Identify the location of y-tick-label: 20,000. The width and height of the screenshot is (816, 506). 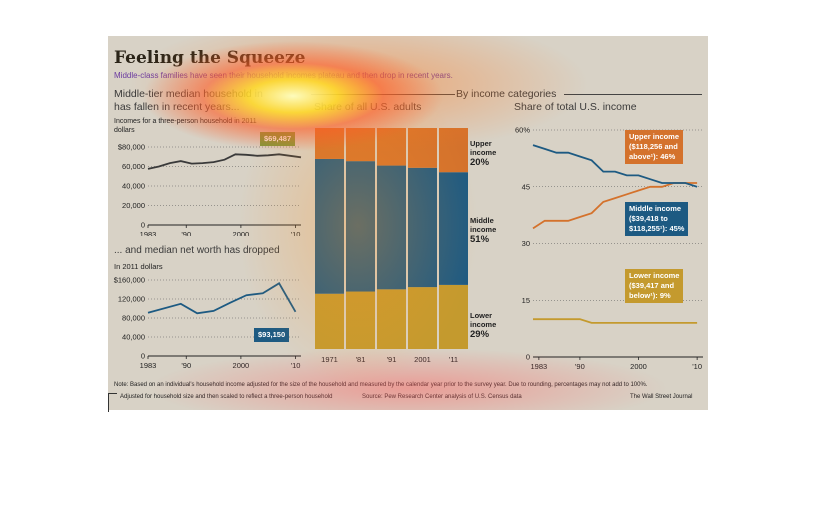
(133, 205).